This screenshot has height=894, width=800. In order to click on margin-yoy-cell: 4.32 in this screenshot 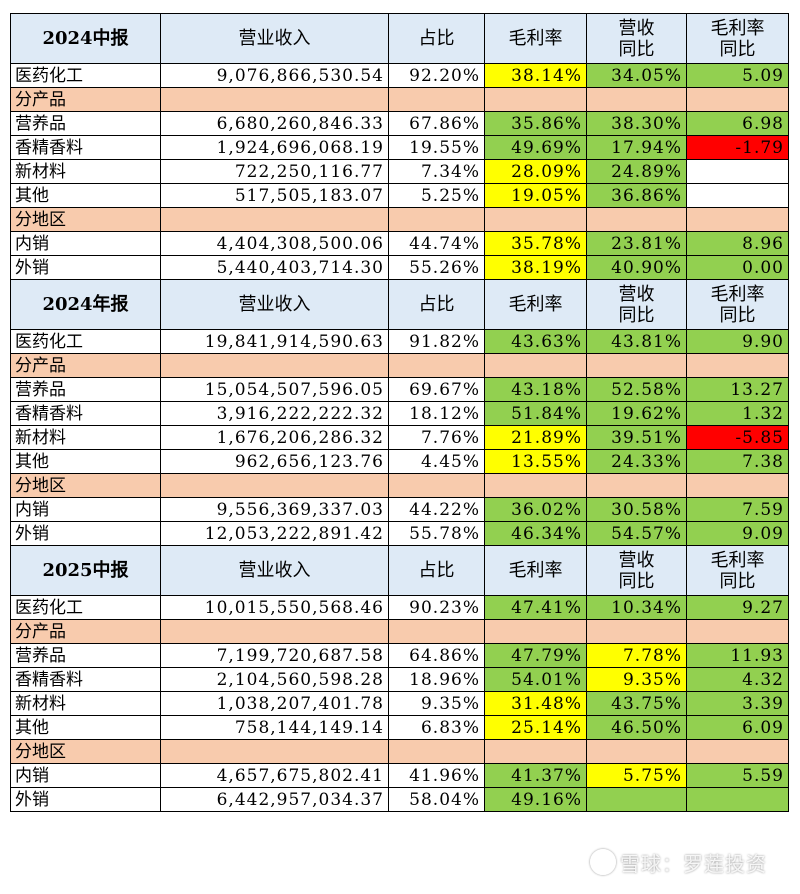, I will do `click(737, 679)`.